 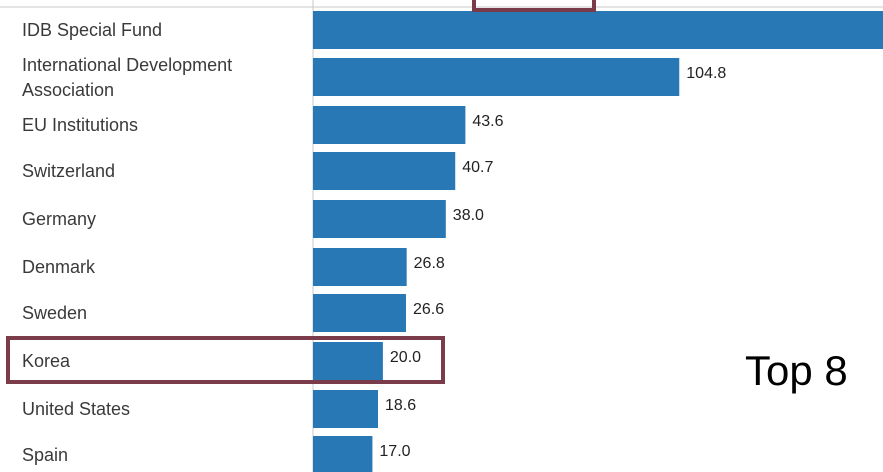 I want to click on highlight-box, so click(x=225, y=360).